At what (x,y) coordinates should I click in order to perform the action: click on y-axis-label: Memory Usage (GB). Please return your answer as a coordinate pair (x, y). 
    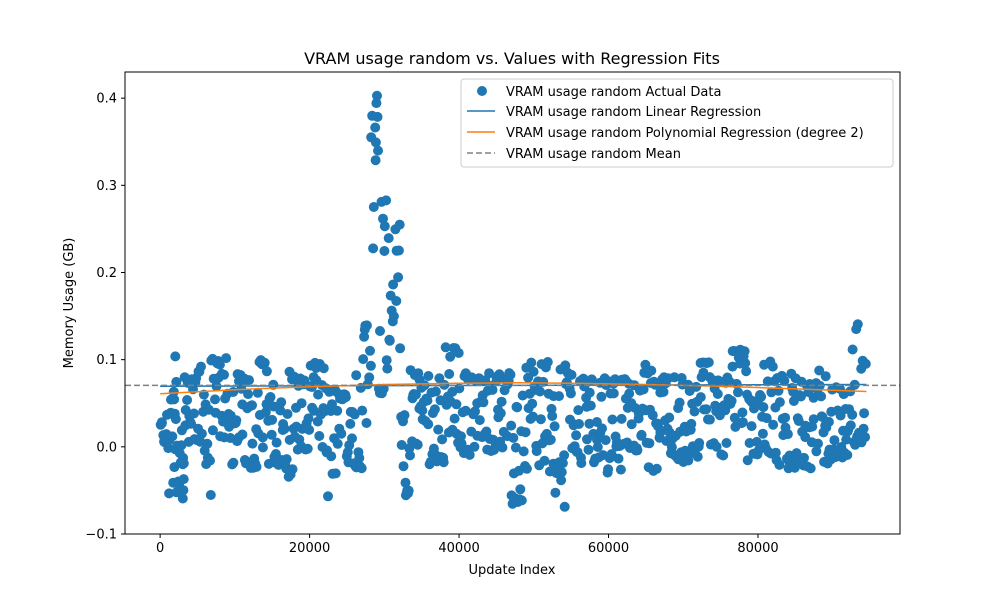
    Looking at the image, I should click on (69, 303).